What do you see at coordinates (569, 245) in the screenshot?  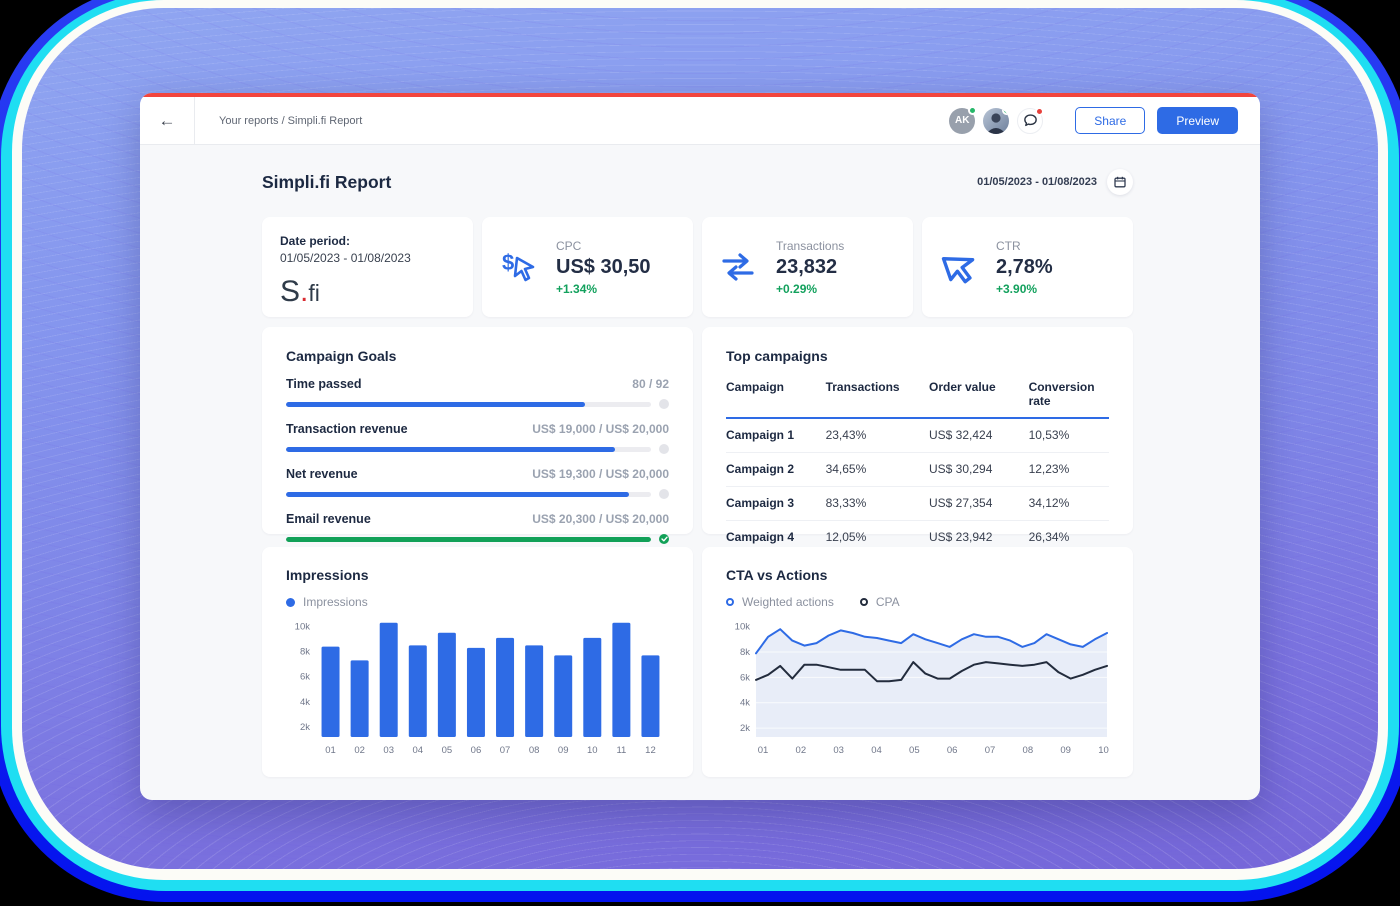 I see `kpi-label: CPC` at bounding box center [569, 245].